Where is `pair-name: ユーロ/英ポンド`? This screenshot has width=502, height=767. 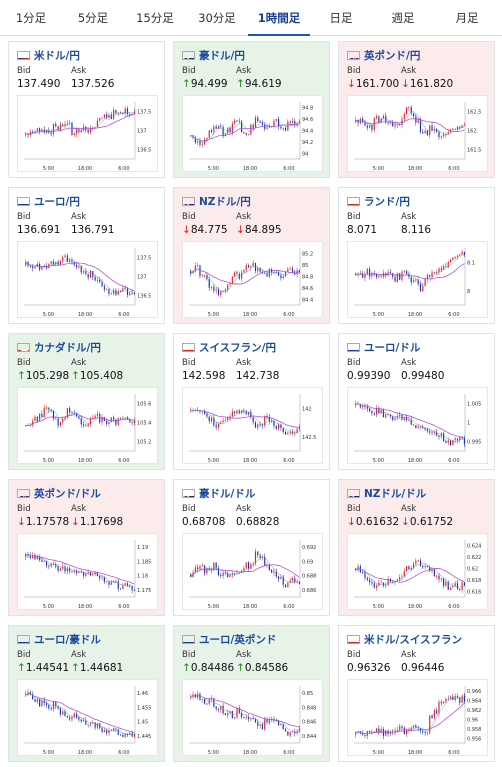
pair-name: ユーロ/英ポンド is located at coordinates (238, 639).